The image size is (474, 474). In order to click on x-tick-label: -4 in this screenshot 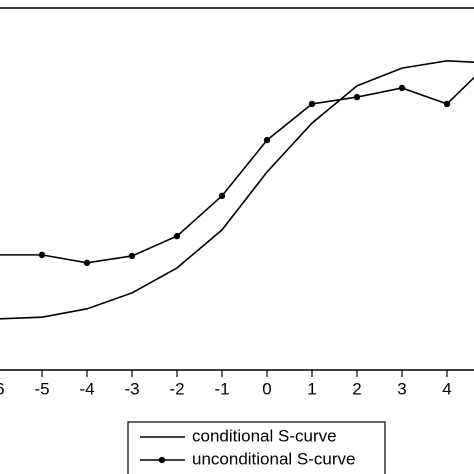, I will do `click(86, 388)`.